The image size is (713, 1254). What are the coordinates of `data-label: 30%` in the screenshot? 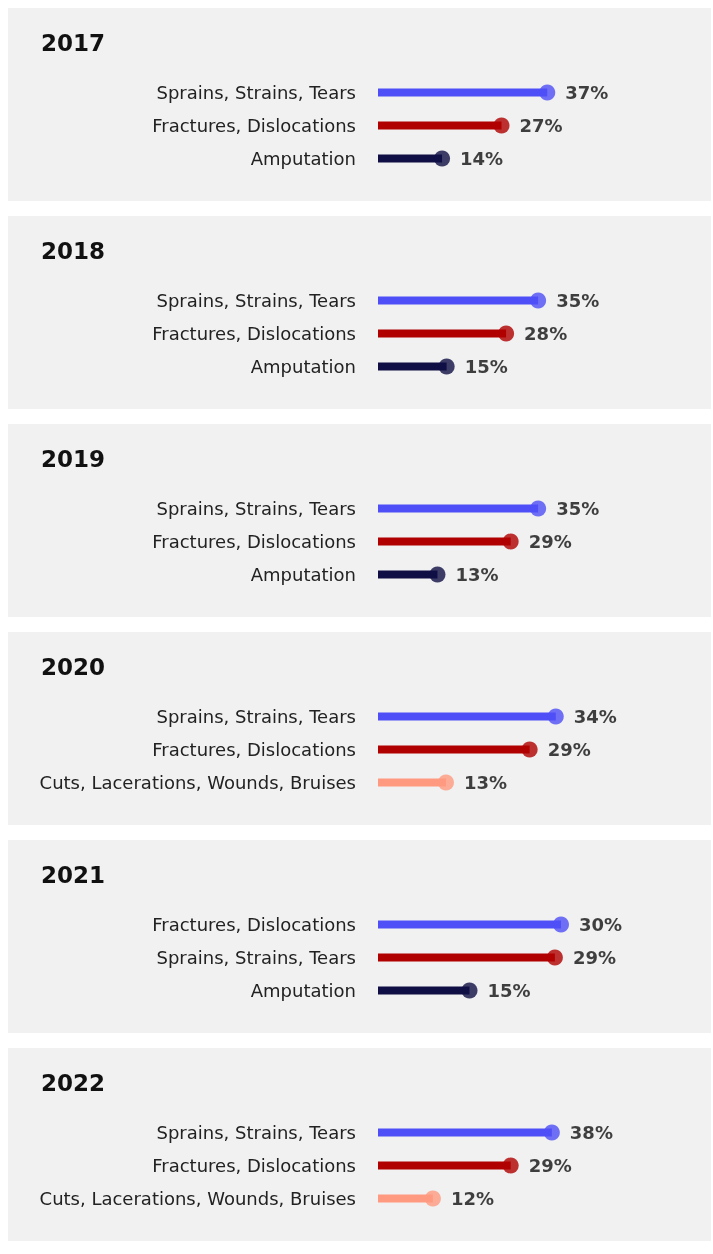 It's located at (601, 924).